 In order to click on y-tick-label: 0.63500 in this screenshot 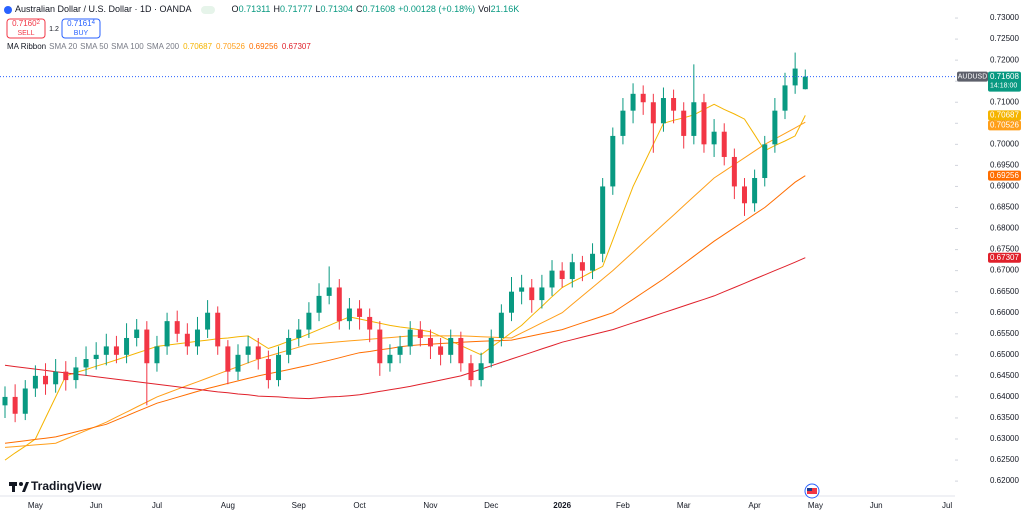, I will do `click(1004, 417)`.